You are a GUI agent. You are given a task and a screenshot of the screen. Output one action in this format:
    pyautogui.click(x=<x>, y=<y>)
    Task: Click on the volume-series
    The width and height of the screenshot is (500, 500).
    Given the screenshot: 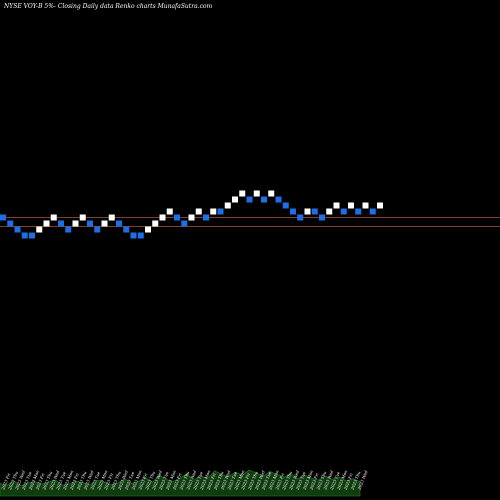 What is the action you would take?
    pyautogui.click(x=180, y=483)
    